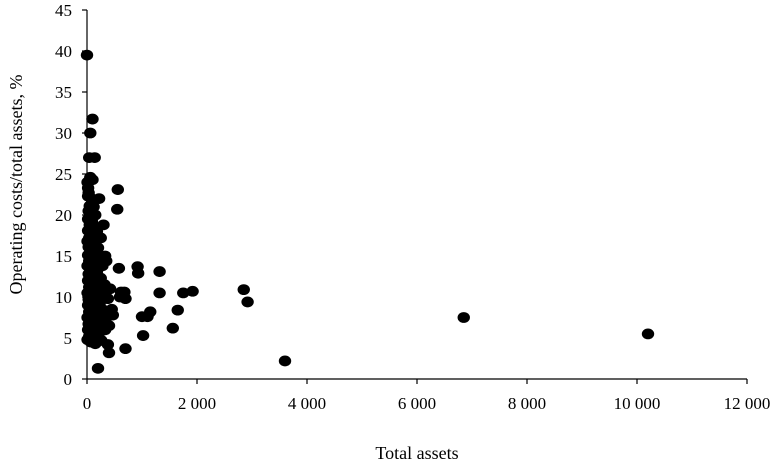 This screenshot has height=468, width=773. Describe the element at coordinates (71, 195) in the screenshot. I see `y-axis-ticks: 0 5 10 15 20 25 30 35 40 45` at that location.